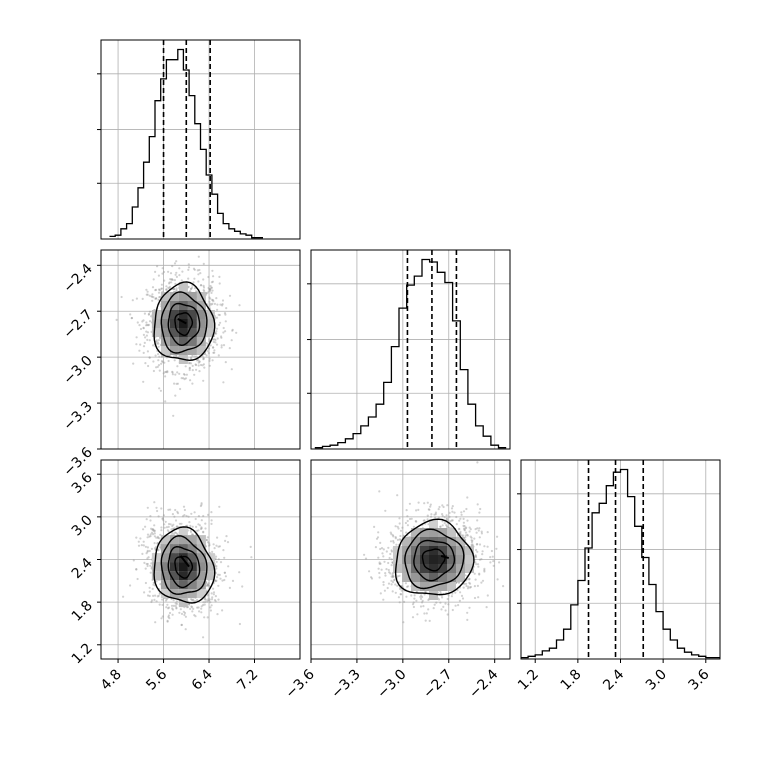 Image resolution: width=760 pixels, height=760 pixels. Describe the element at coordinates (82, 611) in the screenshot. I see `y-tick-label: 1.8` at that location.